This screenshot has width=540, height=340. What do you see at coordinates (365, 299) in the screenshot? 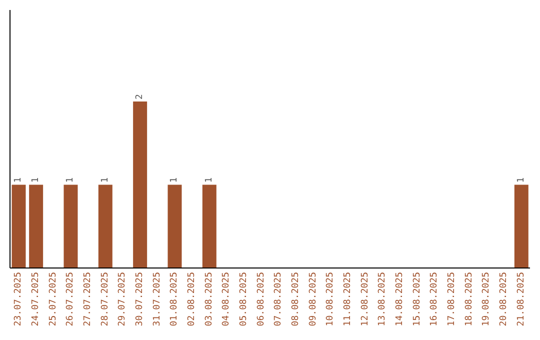
I see `x-tick-label: 12.08.2025` at bounding box center [365, 299].